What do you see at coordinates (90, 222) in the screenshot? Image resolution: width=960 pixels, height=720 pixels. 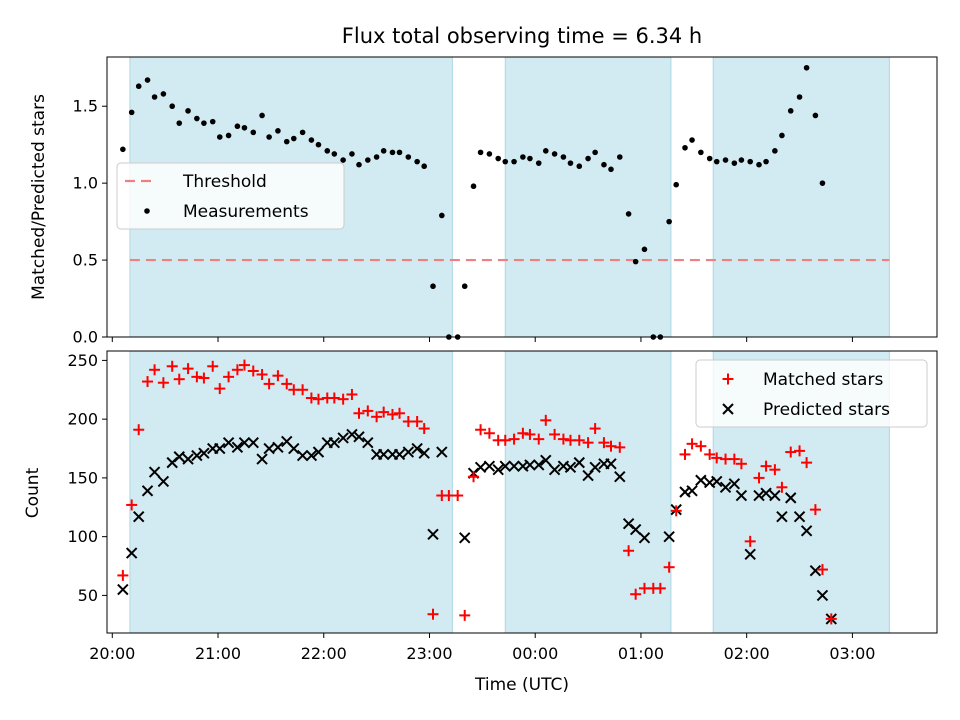 I see `top-y-ticks: 0.0 0.5 1.0 1.5` at bounding box center [90, 222].